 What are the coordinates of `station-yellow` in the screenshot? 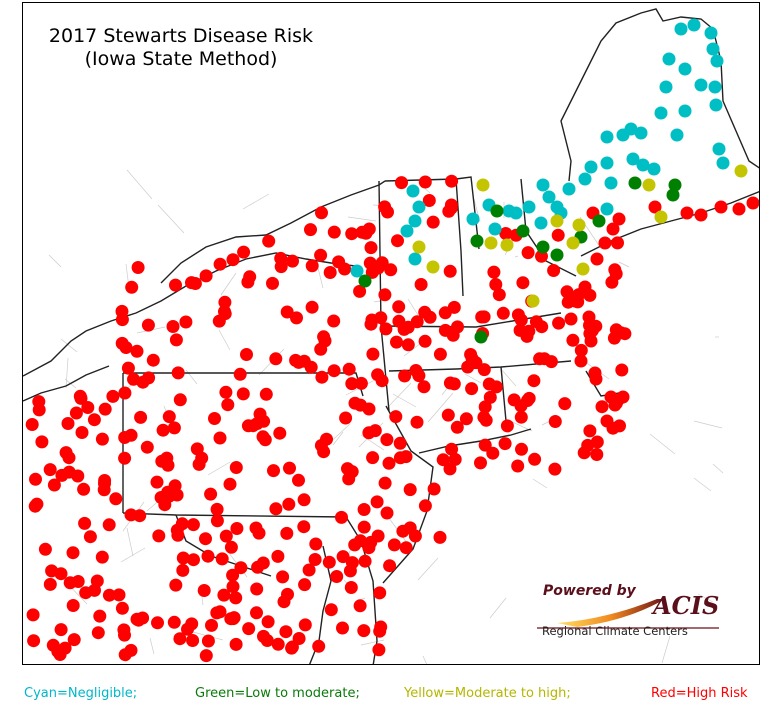 It's located at (557, 221).